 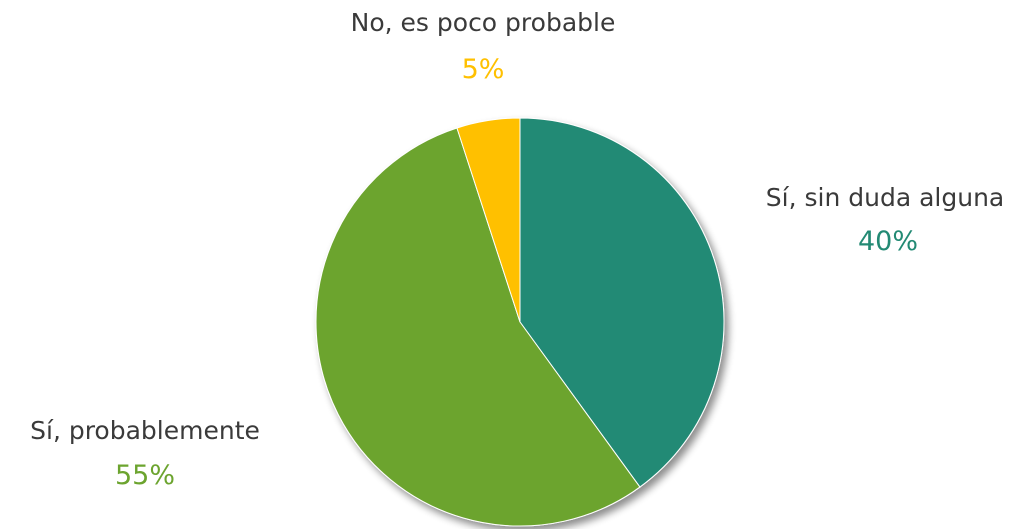 I want to click on label-group-si-sin-duda: Sí, sin duda alguna 40%, so click(x=885, y=220).